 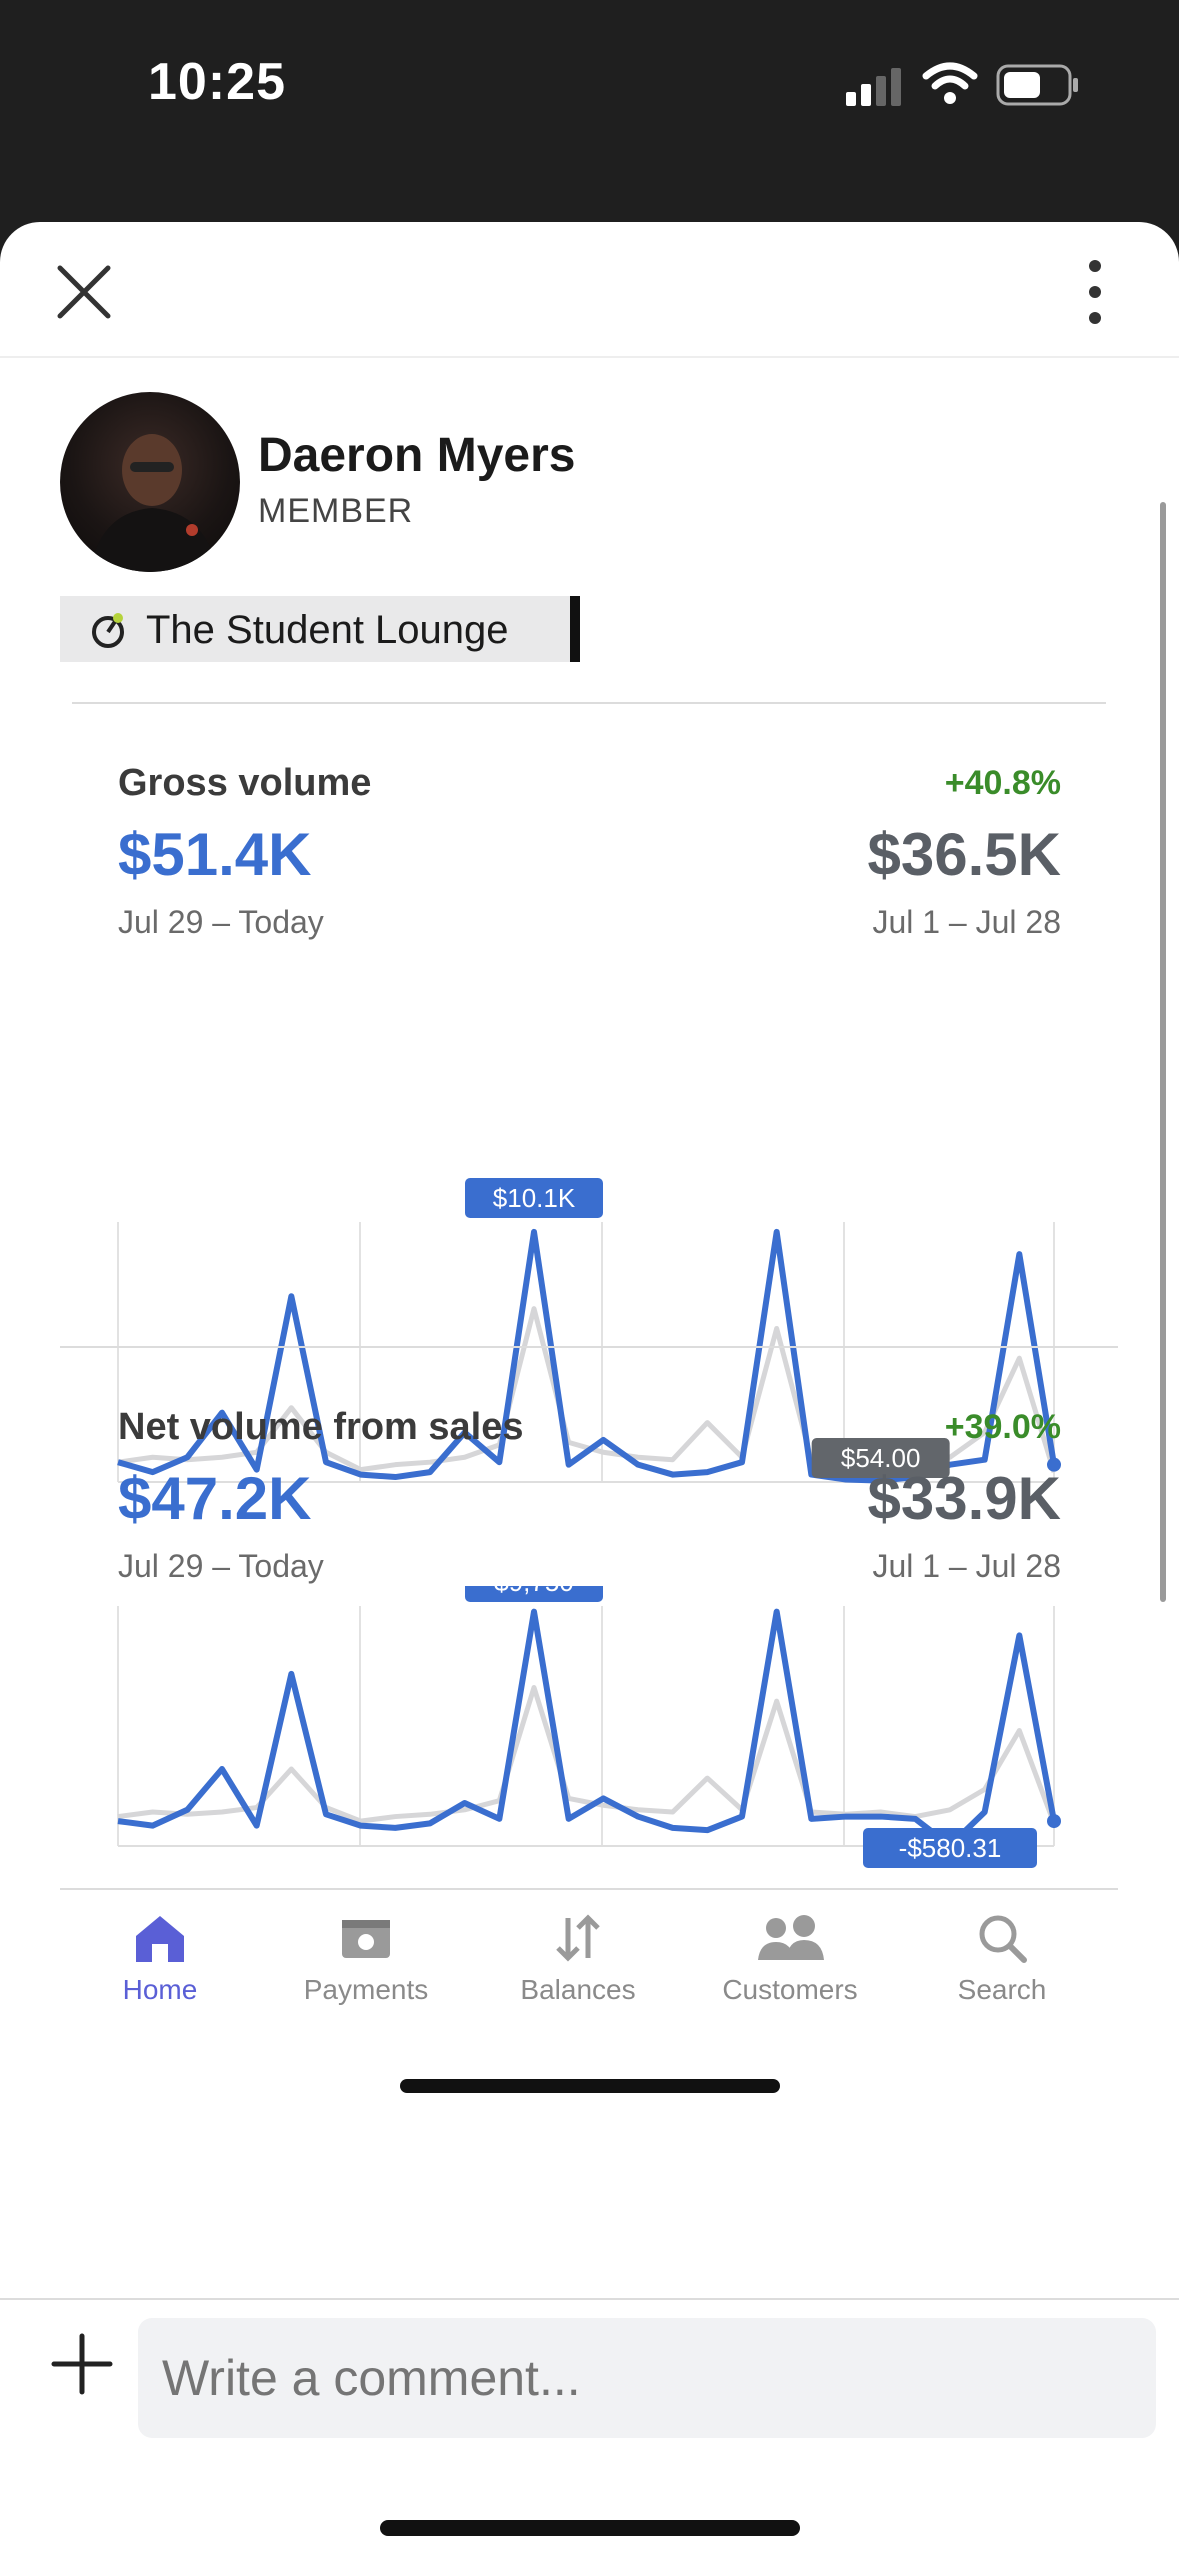 What do you see at coordinates (590, 2528) in the screenshot?
I see `home-indicator` at bounding box center [590, 2528].